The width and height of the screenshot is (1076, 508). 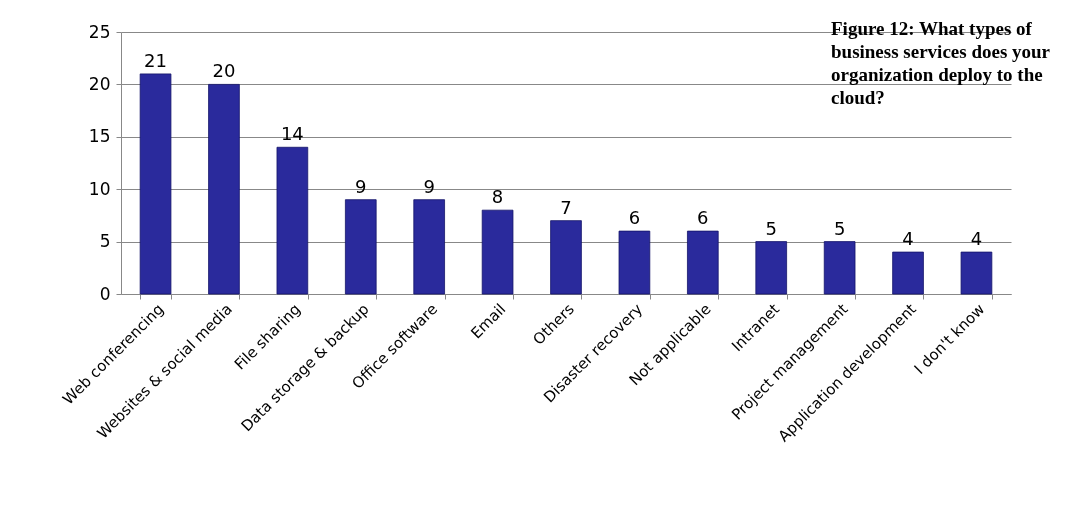 I want to click on data-label: 20, so click(x=224, y=71).